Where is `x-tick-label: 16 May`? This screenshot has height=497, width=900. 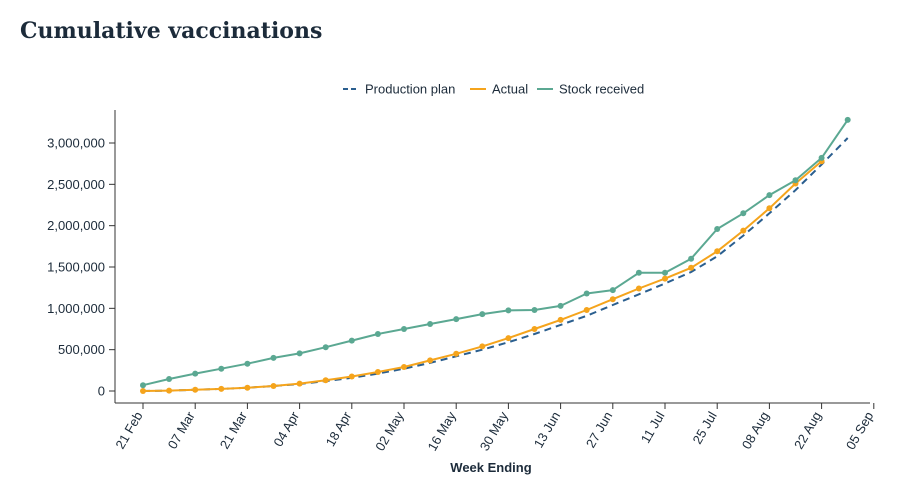 x-tick-label: 16 May is located at coordinates (441, 431).